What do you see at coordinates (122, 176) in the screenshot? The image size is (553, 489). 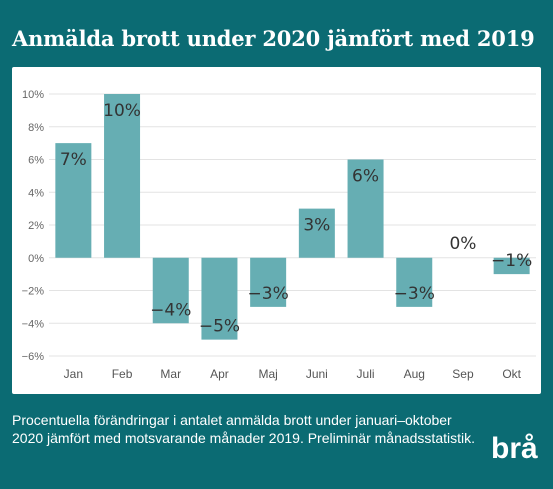 I see `bar-feb` at bounding box center [122, 176].